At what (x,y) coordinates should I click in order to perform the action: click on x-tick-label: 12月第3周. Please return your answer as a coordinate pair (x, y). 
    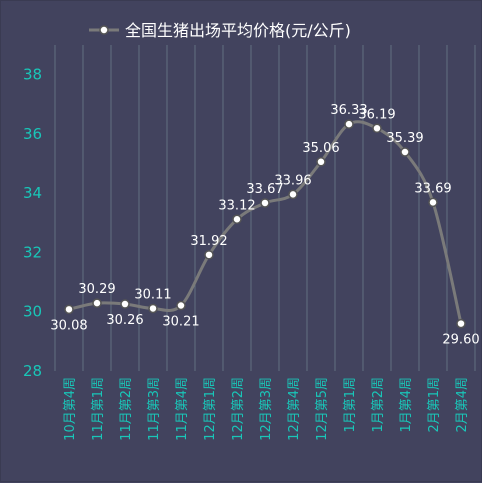
    Looking at the image, I should click on (266, 409).